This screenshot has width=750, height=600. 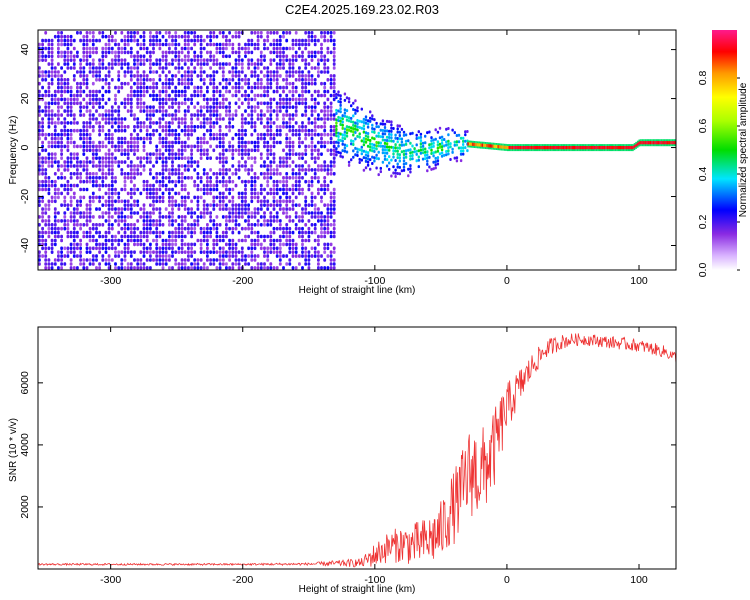 What do you see at coordinates (13, 150) in the screenshot?
I see `spectrogram-y-axis-label: Frequency (Hz)` at bounding box center [13, 150].